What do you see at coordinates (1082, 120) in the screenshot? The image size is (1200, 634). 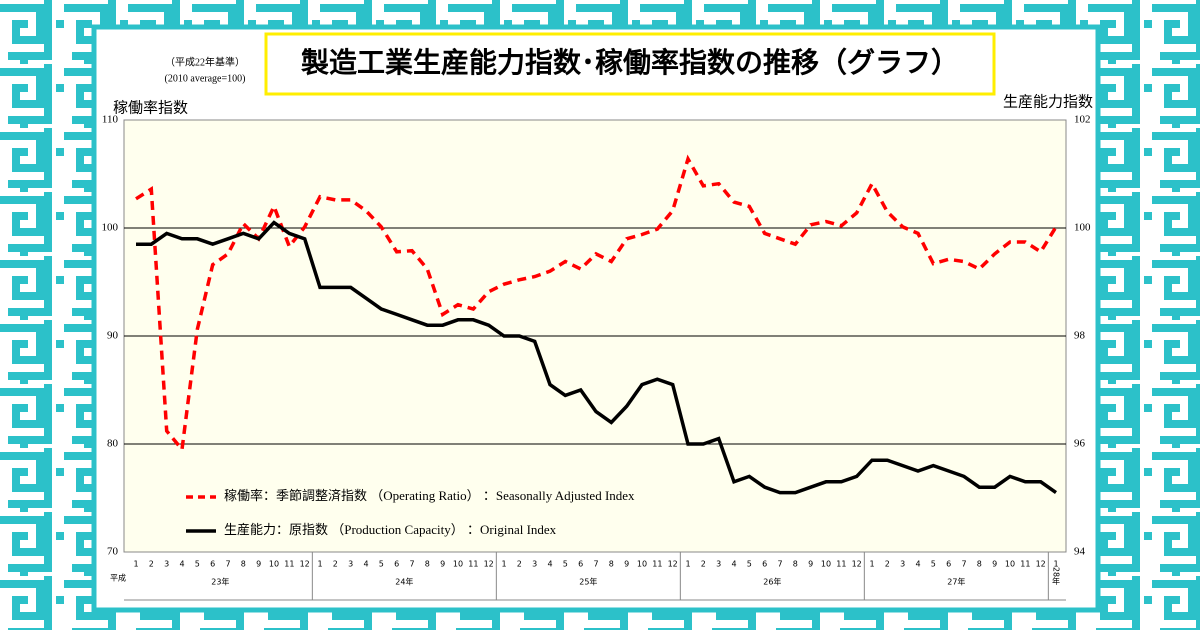 I see `y2-tick-label: 102` at bounding box center [1082, 120].